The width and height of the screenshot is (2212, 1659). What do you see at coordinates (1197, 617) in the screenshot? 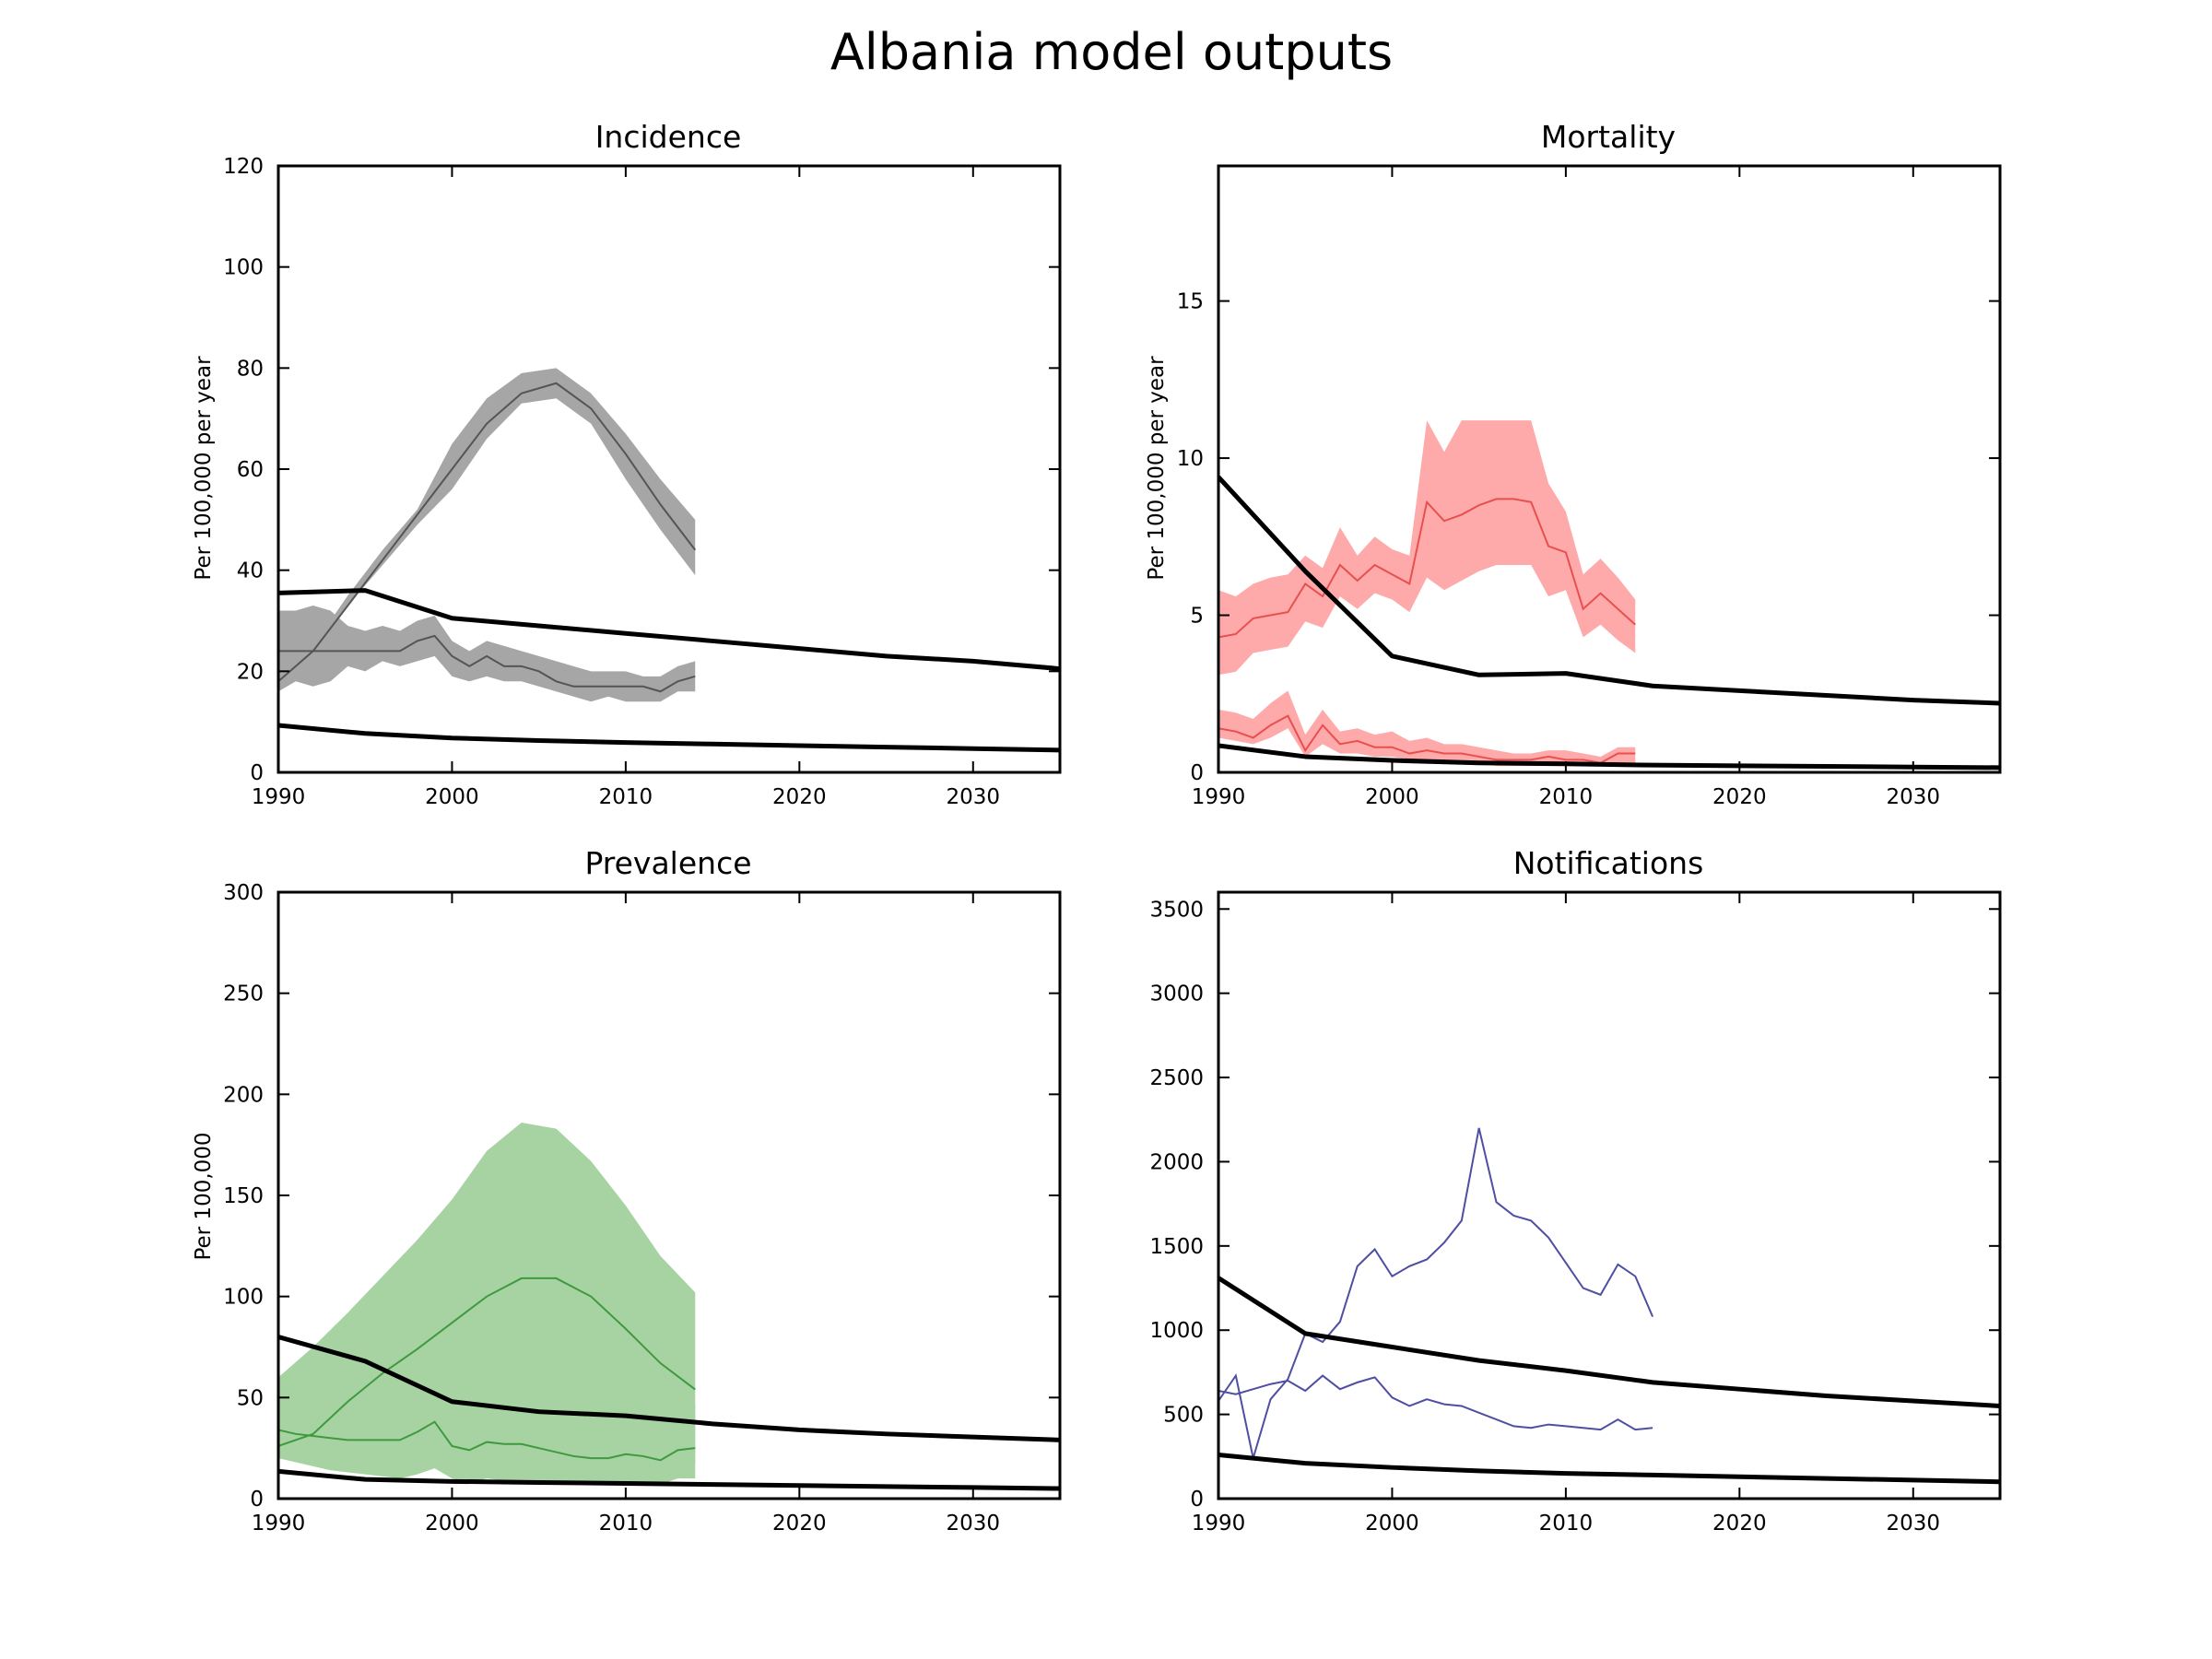
I see `mortality-ytick-label: 5` at bounding box center [1197, 617].